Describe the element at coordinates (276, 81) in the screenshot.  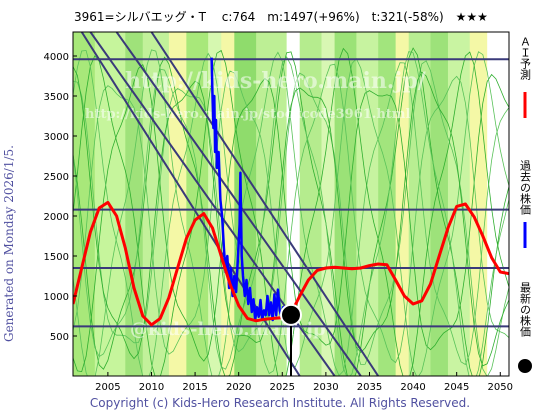
I see `watermark-text: http://kids-hero.main.jp/` at that location.